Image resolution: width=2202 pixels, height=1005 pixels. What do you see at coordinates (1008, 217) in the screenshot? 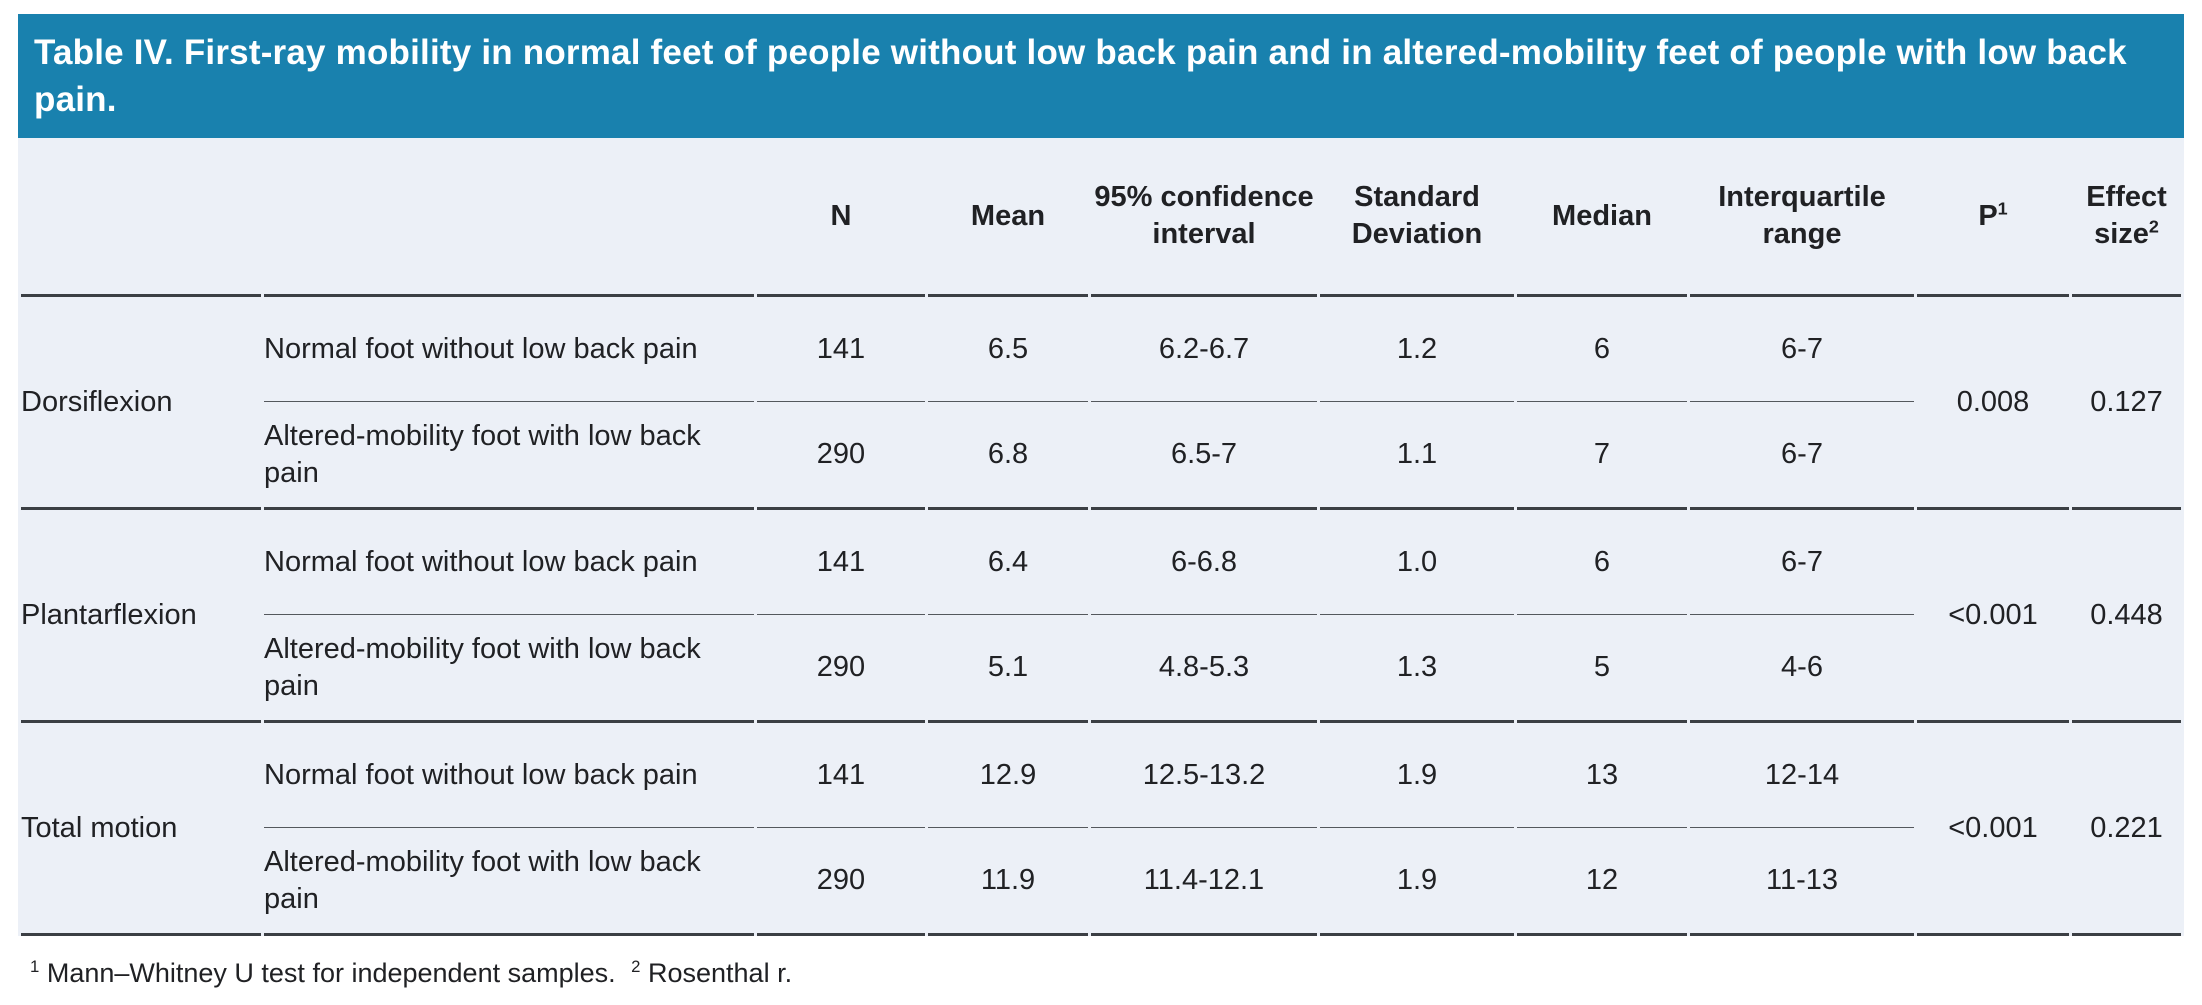
I see `header-mean: Mean` at bounding box center [1008, 217].